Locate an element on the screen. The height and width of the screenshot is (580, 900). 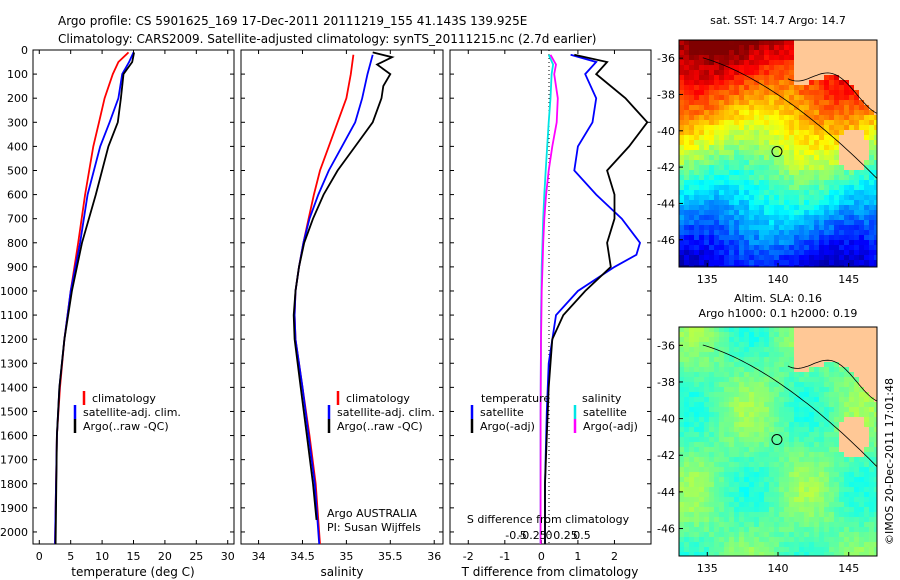
depth-contour is located at coordinates (789, 118).